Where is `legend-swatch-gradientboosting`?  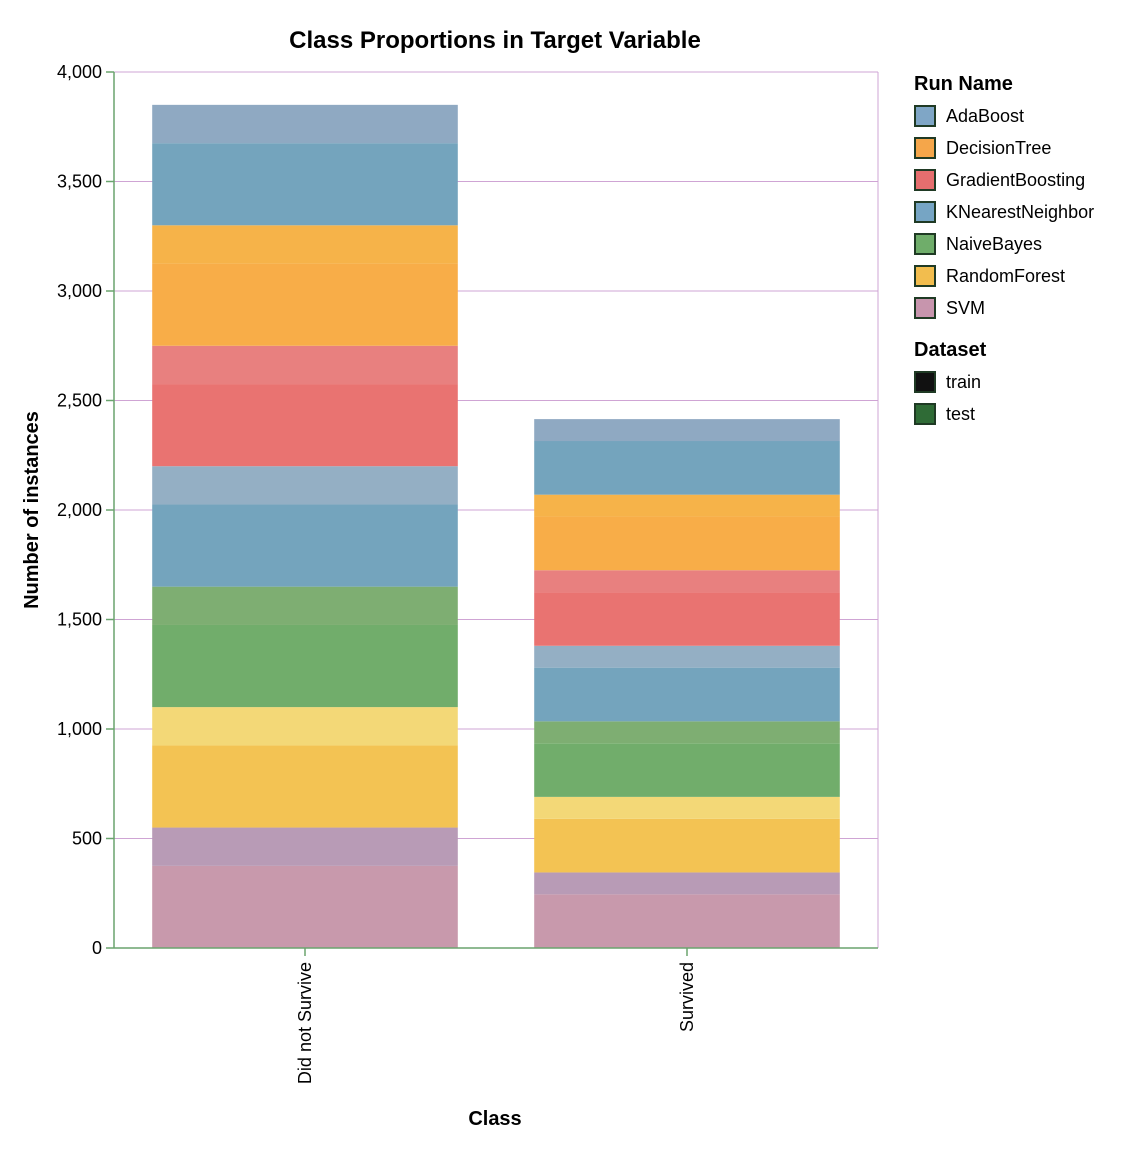 legend-swatch-gradientboosting is located at coordinates (925, 180).